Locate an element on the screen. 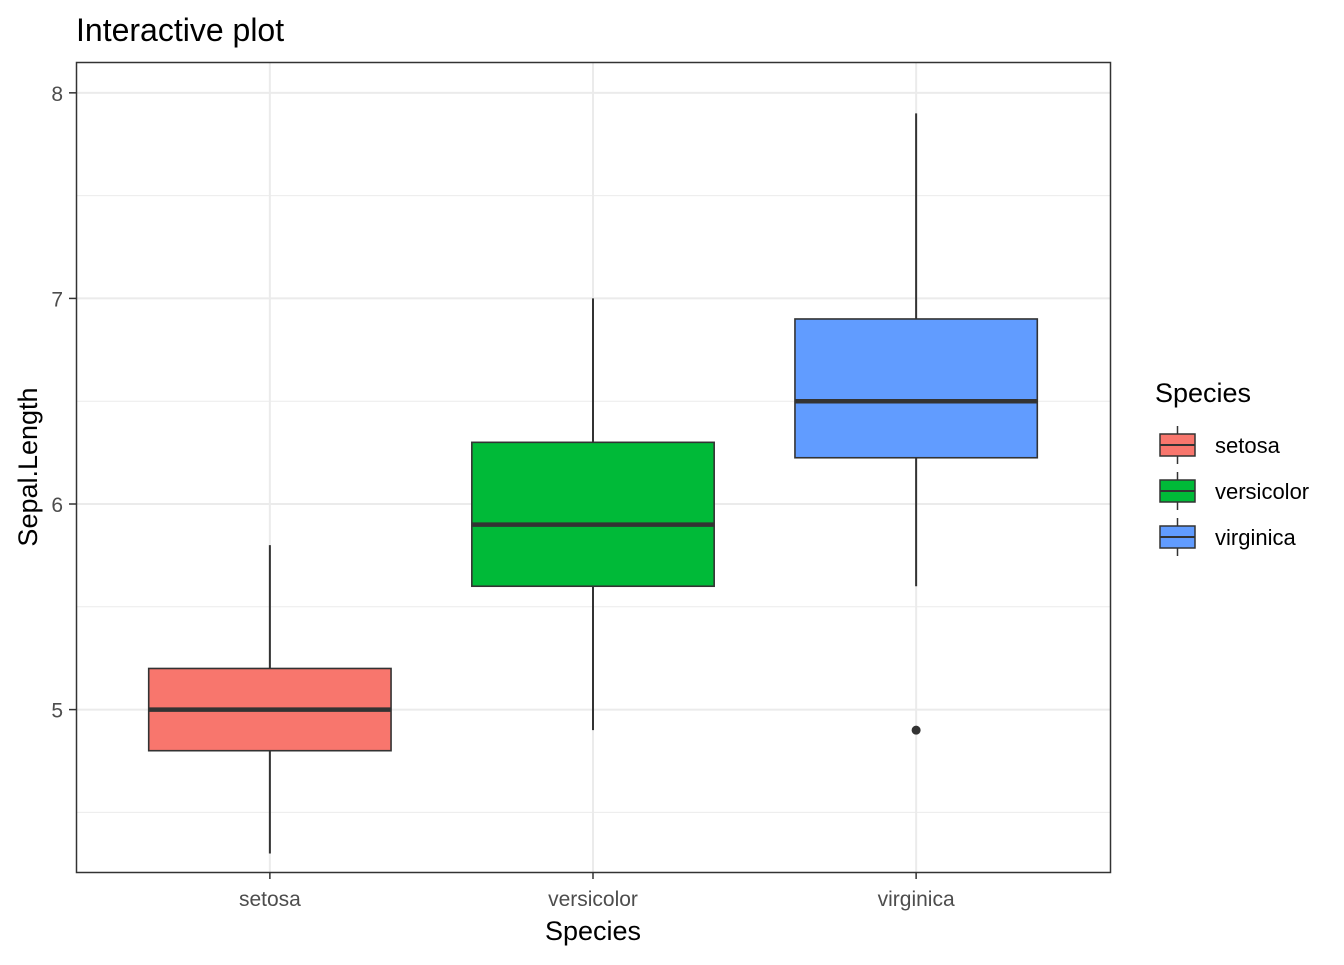 Image resolution: width=1344 pixels, height=965 pixels. x-axis: setosa versicolor virginica is located at coordinates (597, 891).